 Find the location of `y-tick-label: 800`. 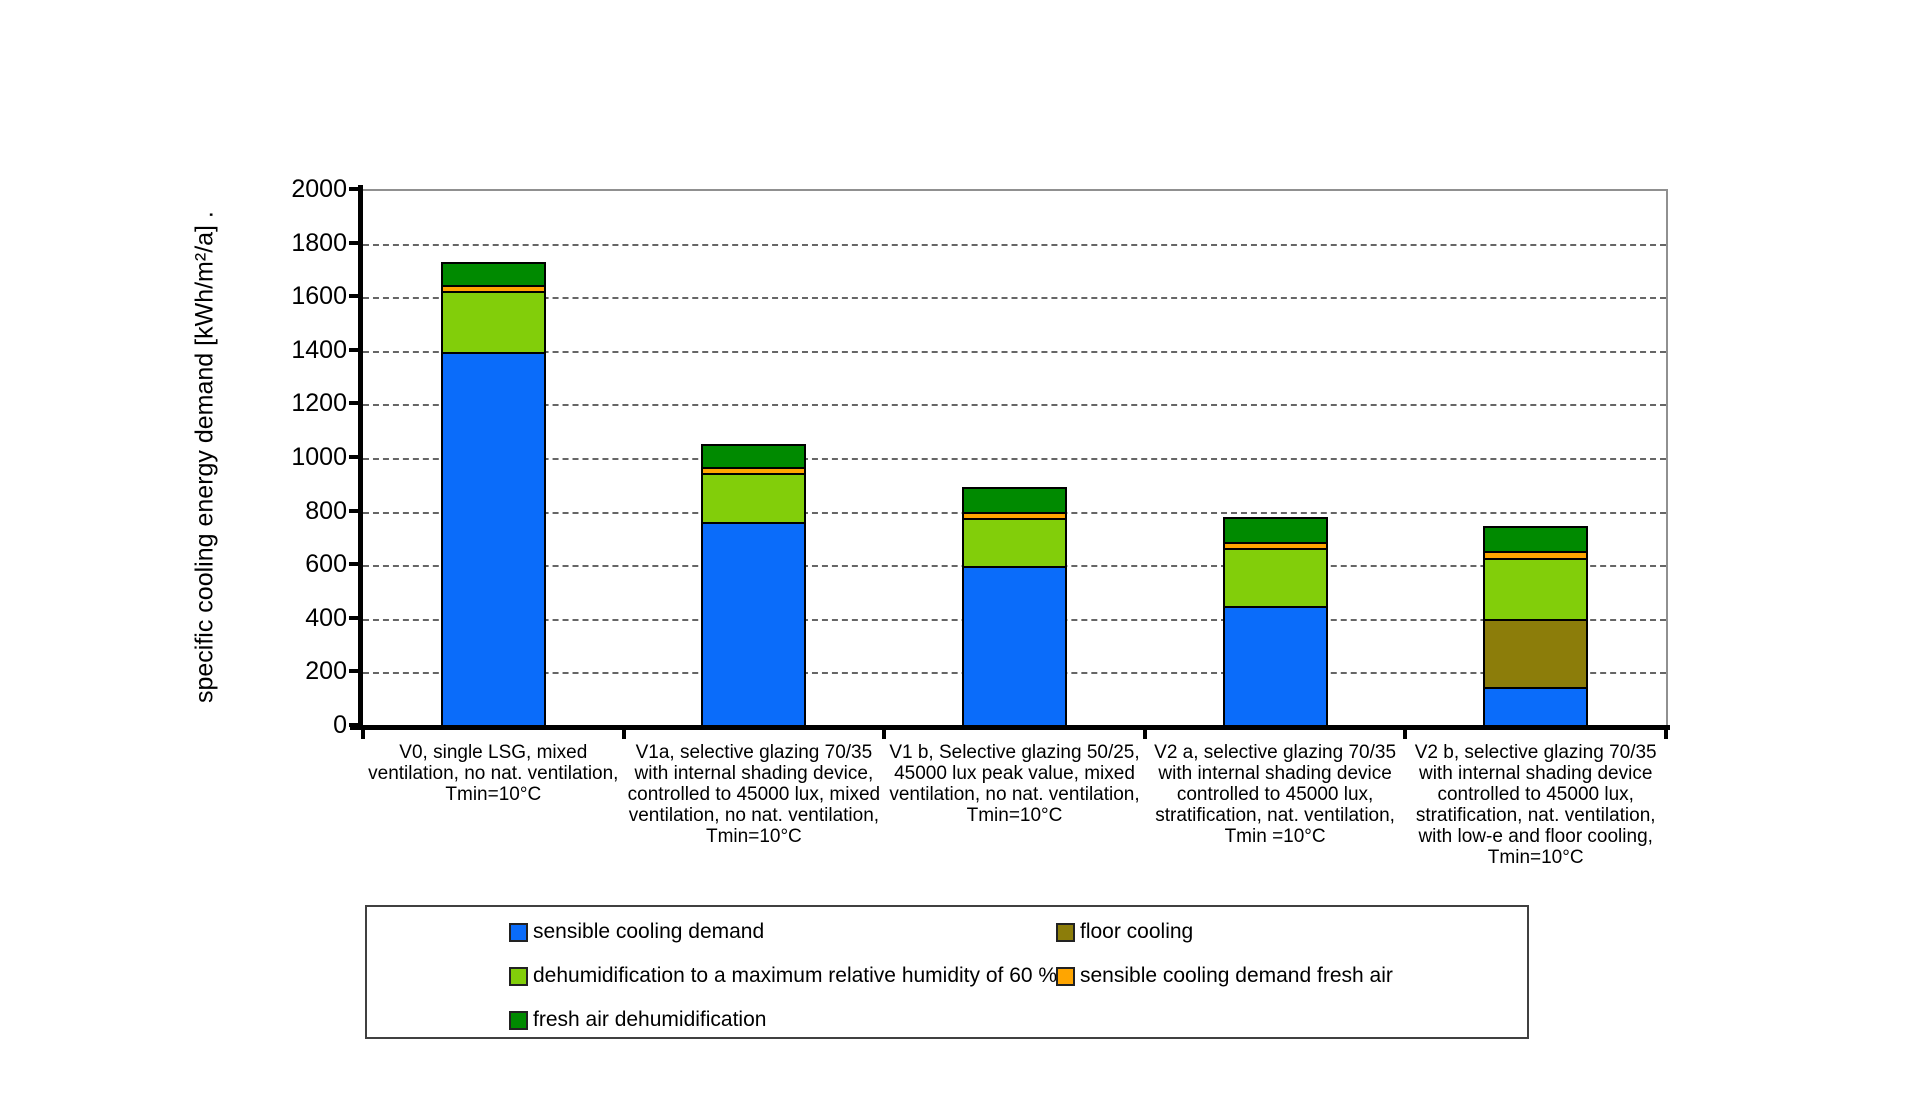

y-tick-label: 800 is located at coordinates (326, 510).